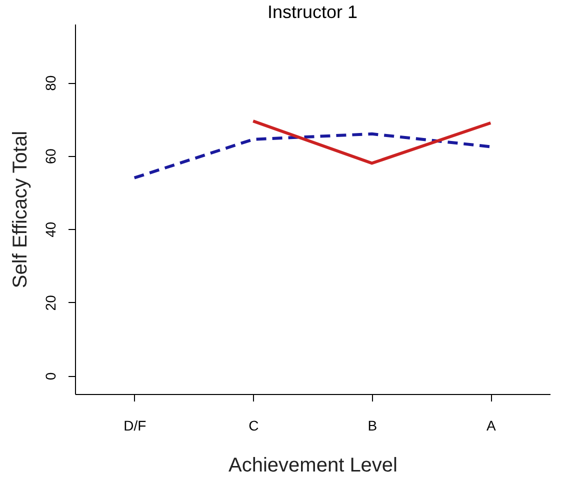  I want to click on y-axis-title: Self Efficacy Total, so click(21, 209).